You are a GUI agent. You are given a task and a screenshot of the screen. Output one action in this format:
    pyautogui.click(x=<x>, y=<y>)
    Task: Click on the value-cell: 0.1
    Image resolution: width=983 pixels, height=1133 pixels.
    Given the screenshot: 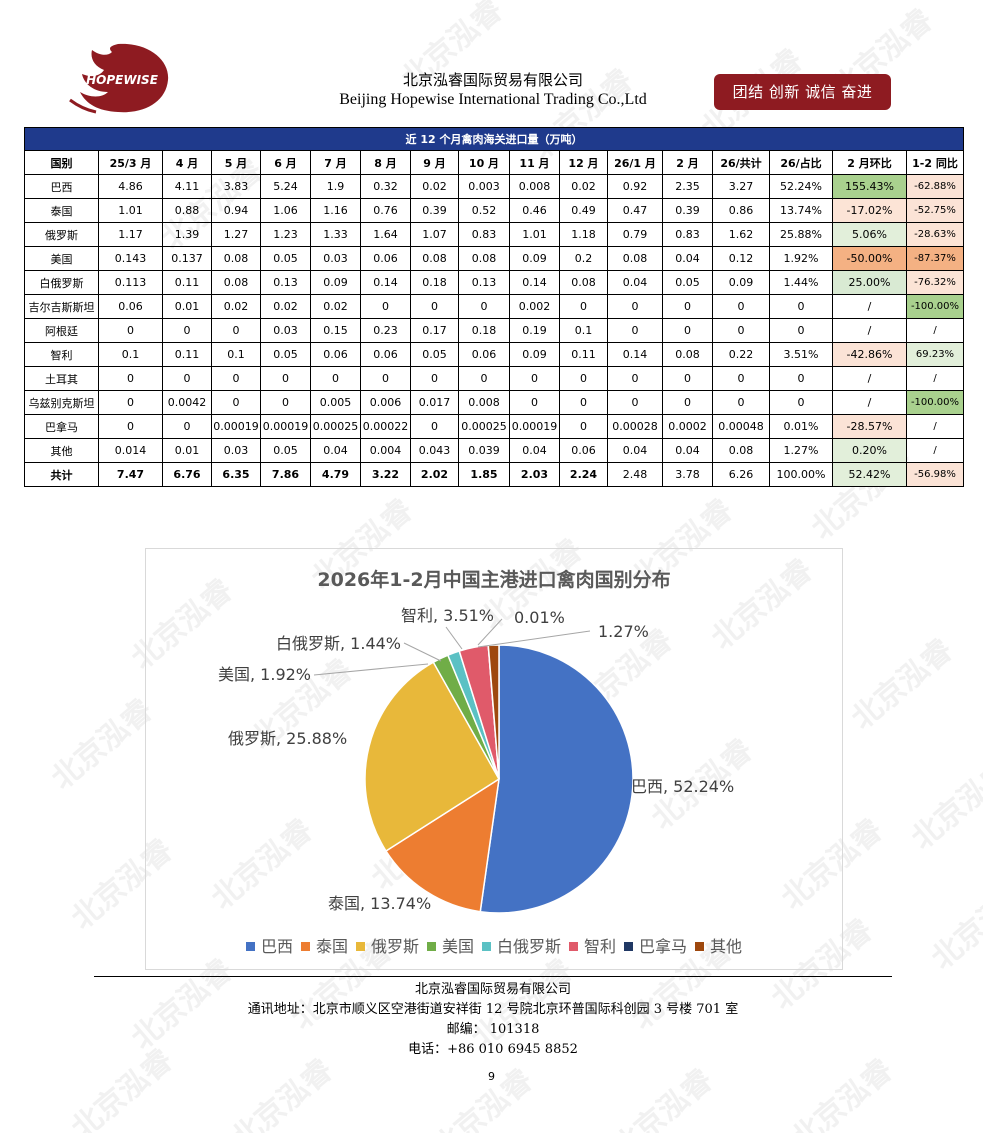 What is the action you would take?
    pyautogui.click(x=236, y=354)
    